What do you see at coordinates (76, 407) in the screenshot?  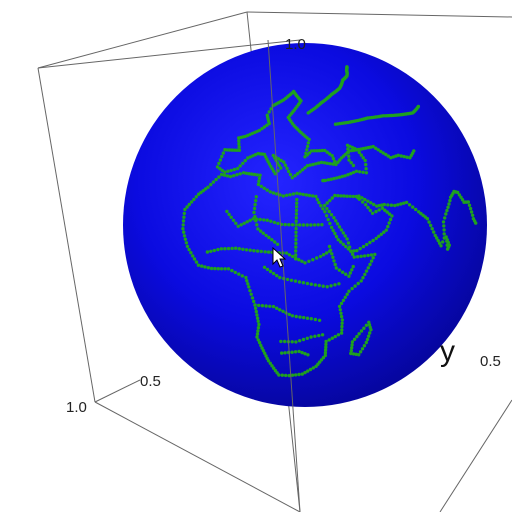 I see `tick-label-x-1: 1.0` at bounding box center [76, 407].